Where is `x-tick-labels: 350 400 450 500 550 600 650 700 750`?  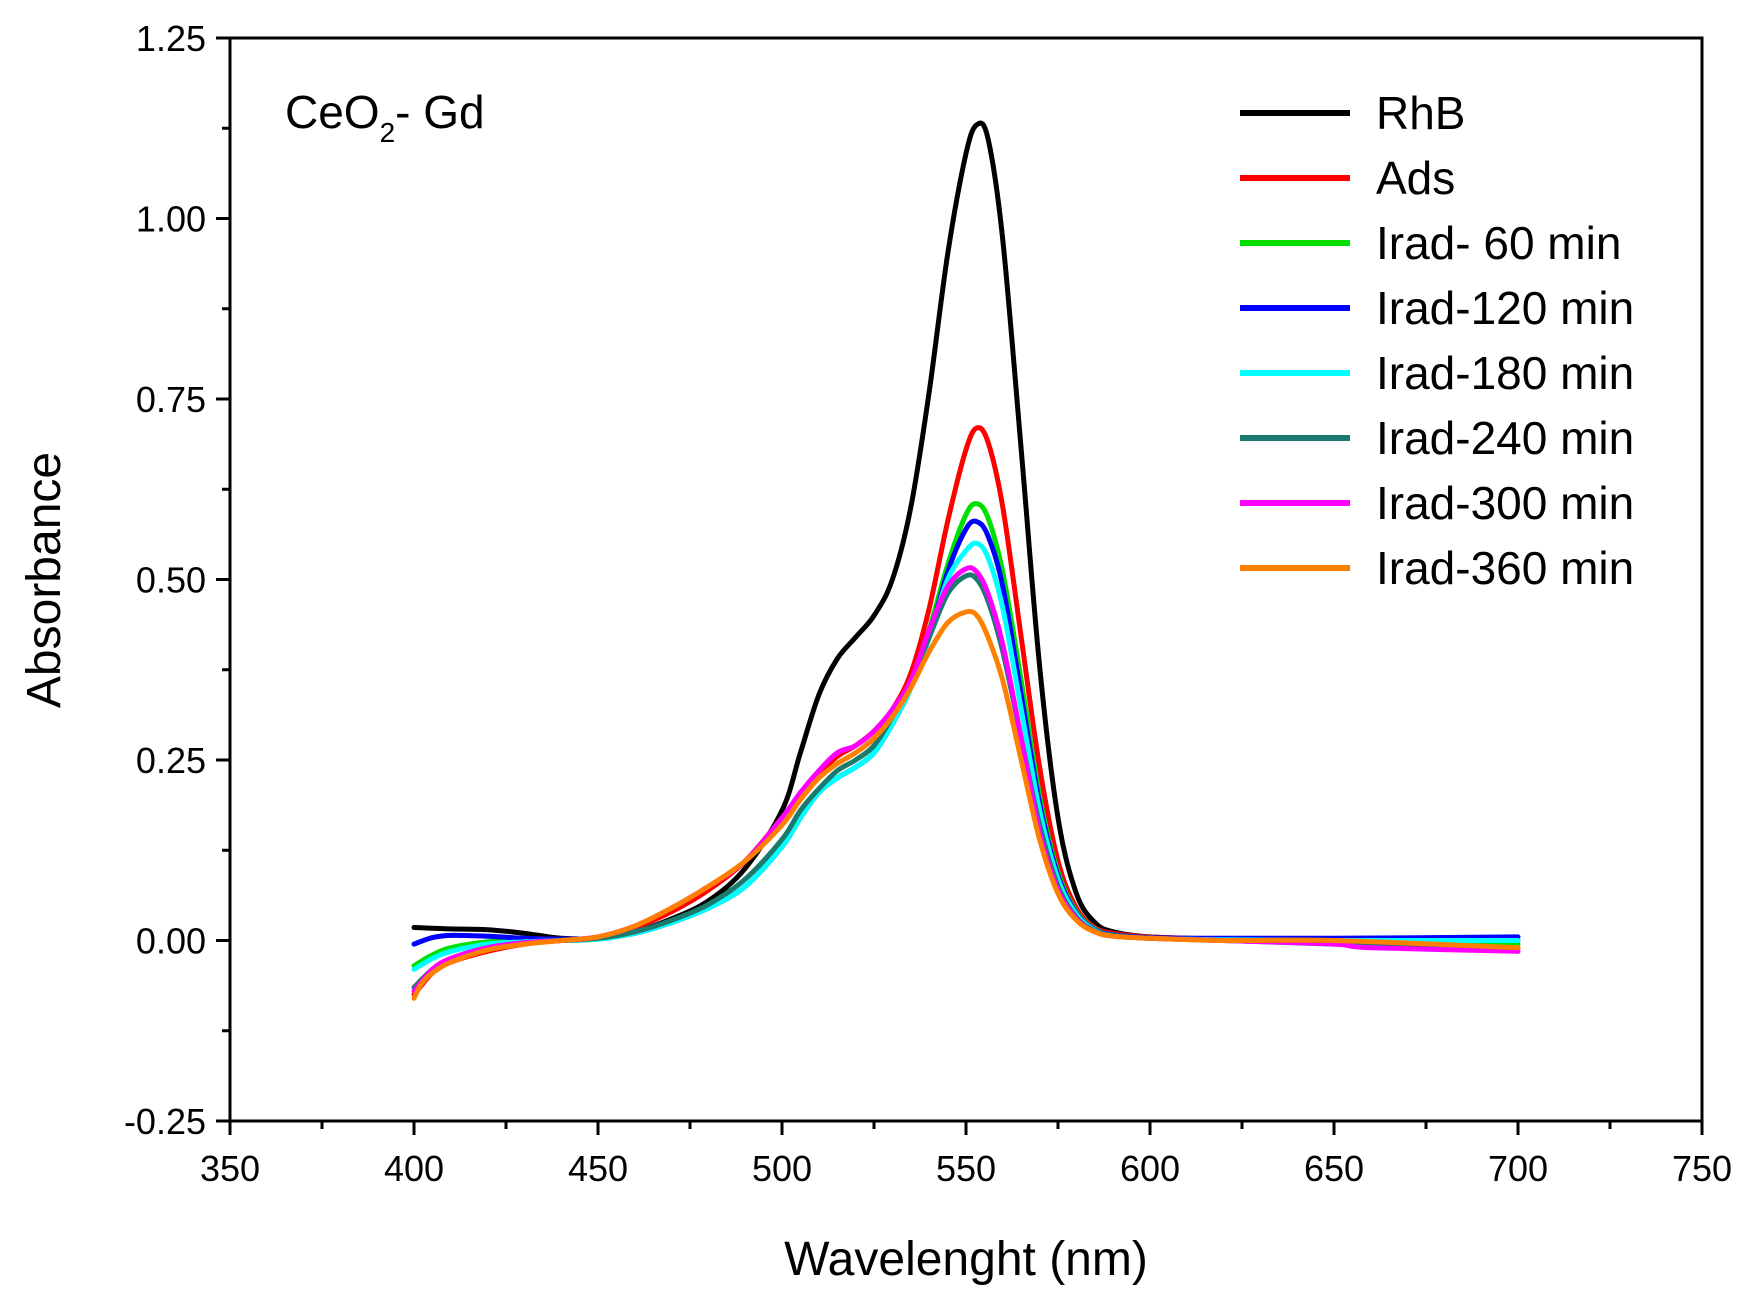
x-tick-labels: 350 400 450 500 550 600 650 700 750 is located at coordinates (966, 1168).